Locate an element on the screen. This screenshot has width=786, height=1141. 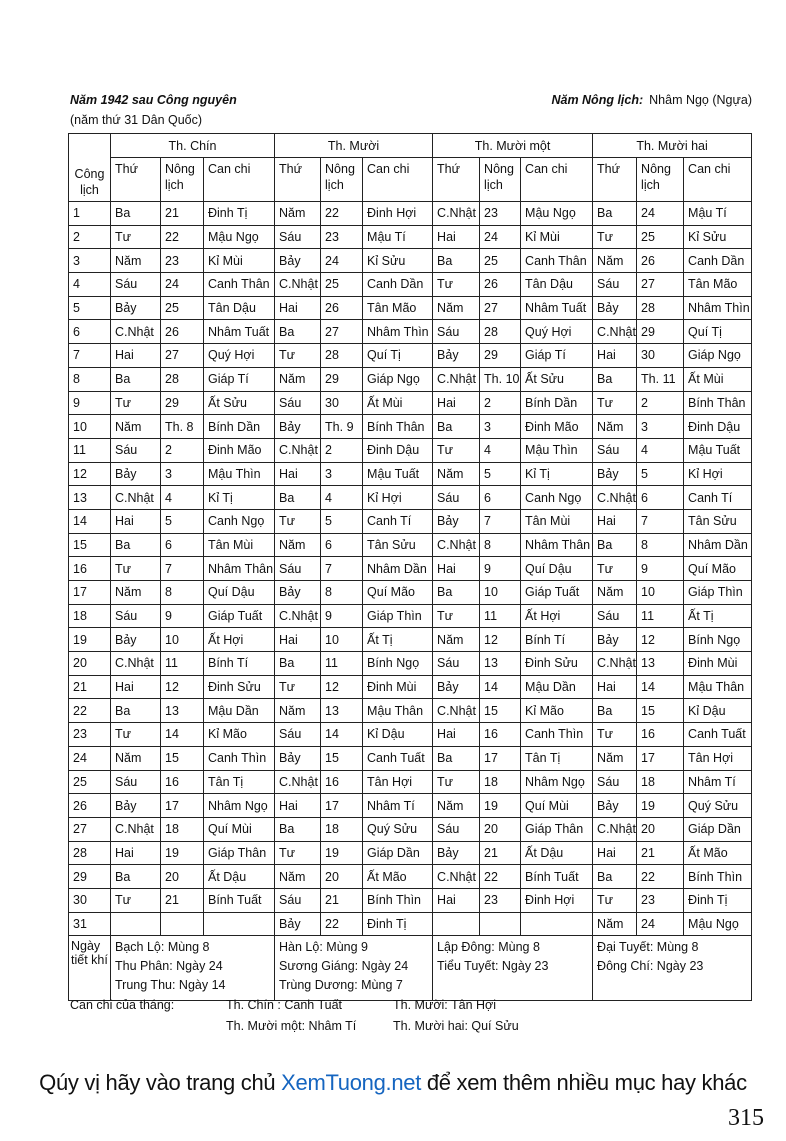
table-cell: 3 is located at coordinates (89, 261).